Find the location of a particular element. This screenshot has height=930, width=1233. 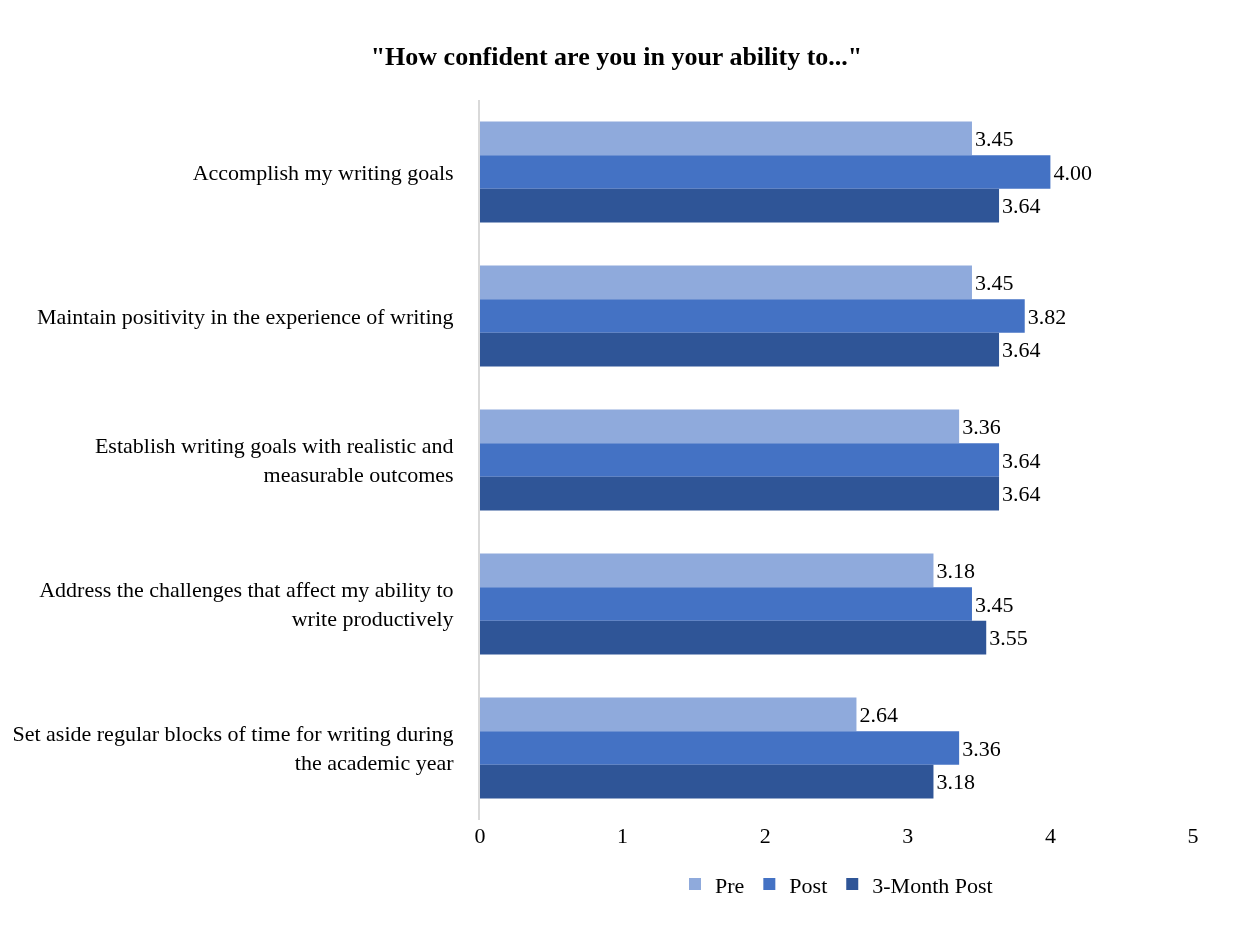

legend-label: 3-Month Post is located at coordinates (932, 885).